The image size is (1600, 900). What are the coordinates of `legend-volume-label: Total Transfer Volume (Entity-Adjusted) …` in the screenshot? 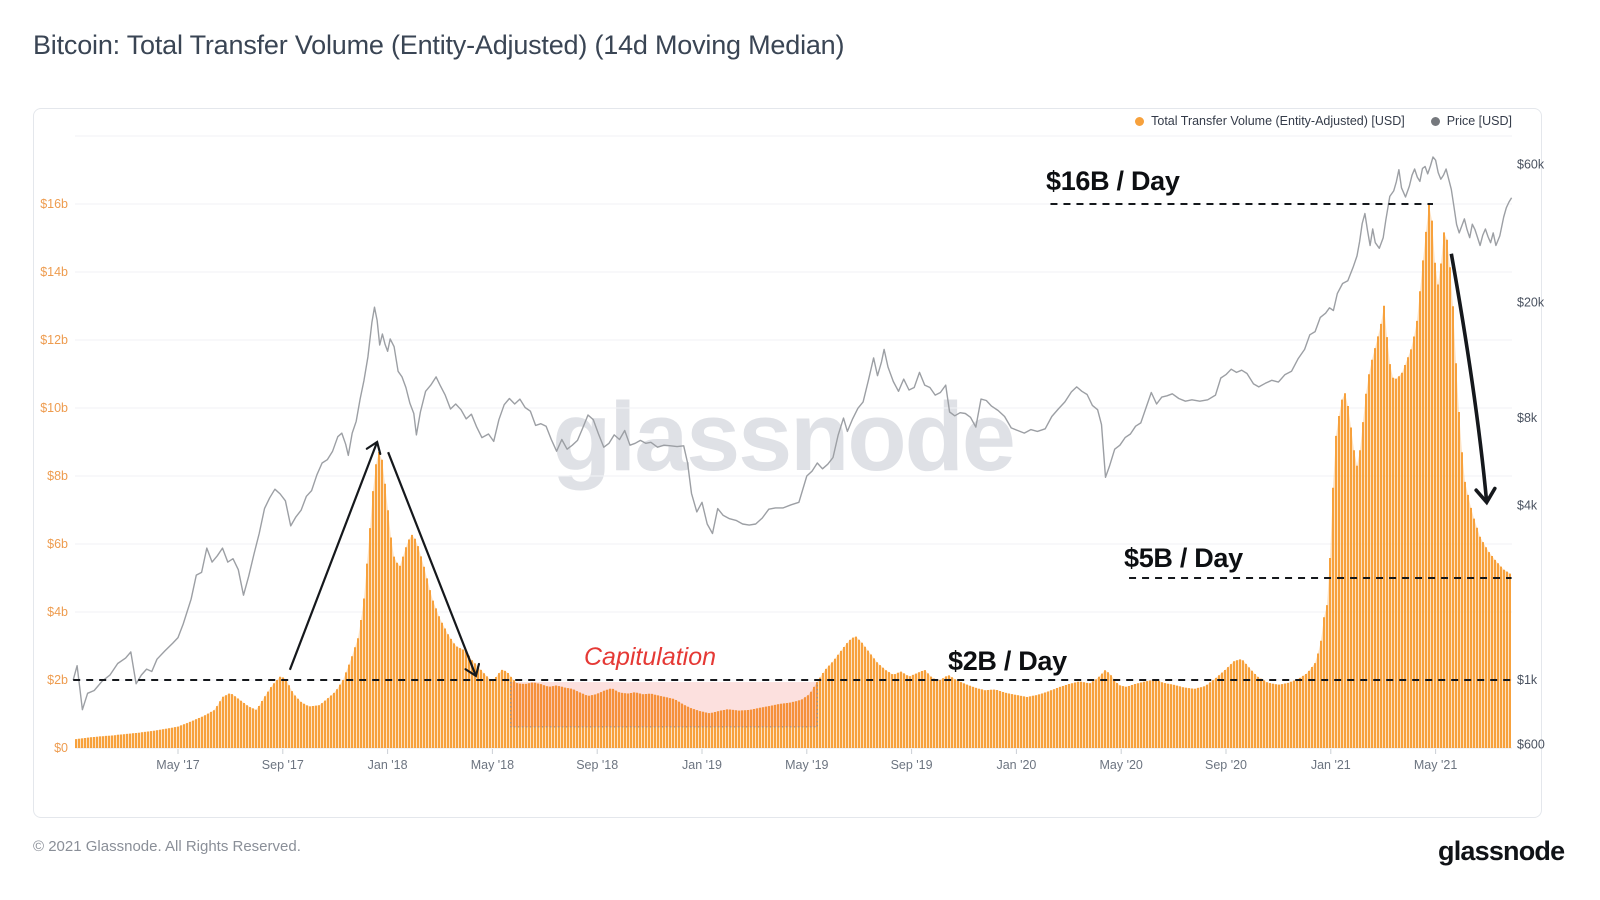 It's located at (1278, 121).